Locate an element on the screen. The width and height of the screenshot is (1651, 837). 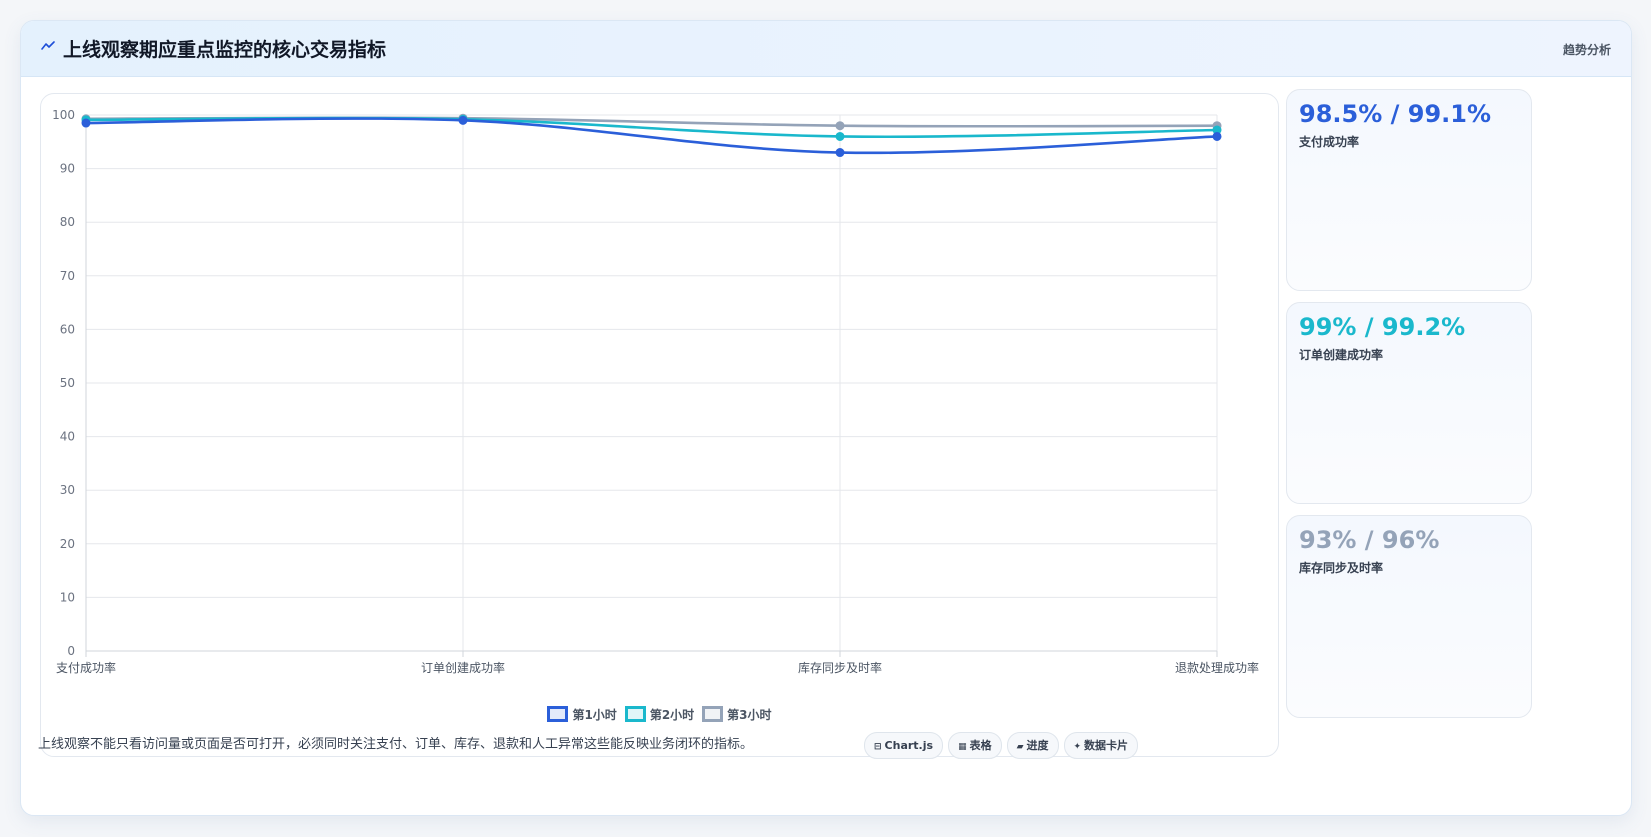
y-tick-label: 30 is located at coordinates (67, 490).